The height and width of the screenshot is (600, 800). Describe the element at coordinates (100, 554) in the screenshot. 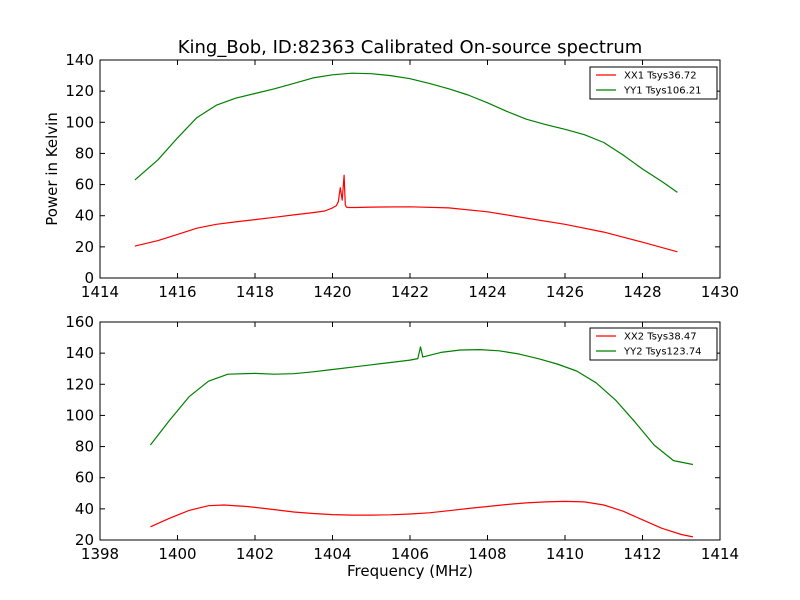

I see `x-tick-label: 1398` at that location.